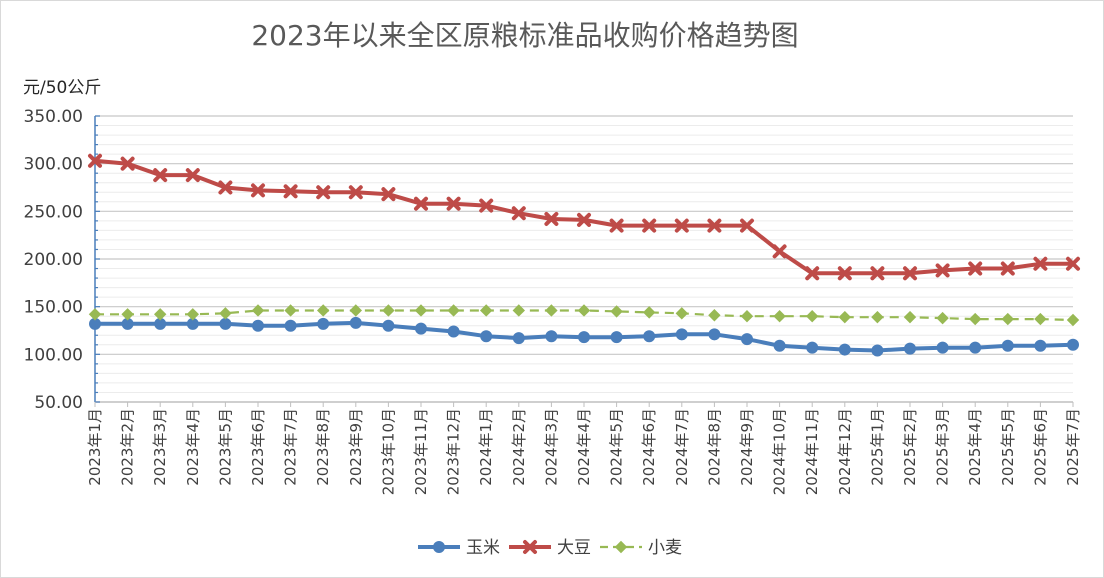 This screenshot has width=1104, height=578. I want to click on x-tick-label: 2025年3月, so click(943, 447).